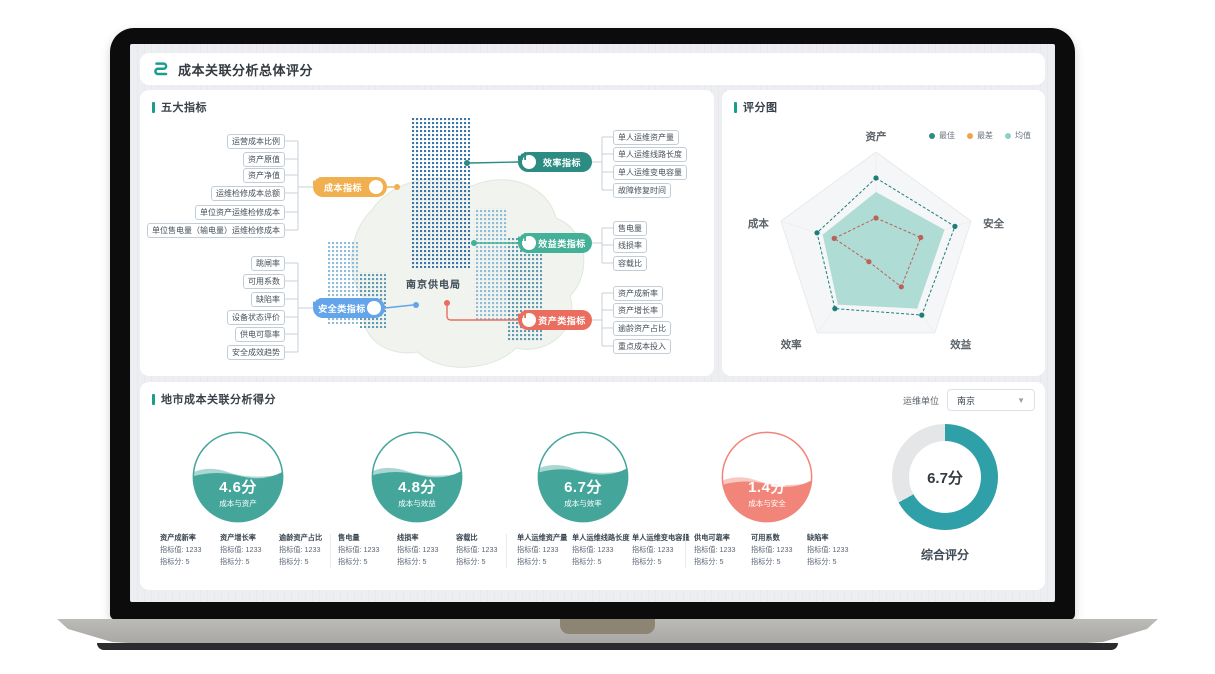 The image size is (1215, 674). What do you see at coordinates (264, 281) in the screenshot?
I see `mindmap-leaf-safety-1: 可用系数` at bounding box center [264, 281].